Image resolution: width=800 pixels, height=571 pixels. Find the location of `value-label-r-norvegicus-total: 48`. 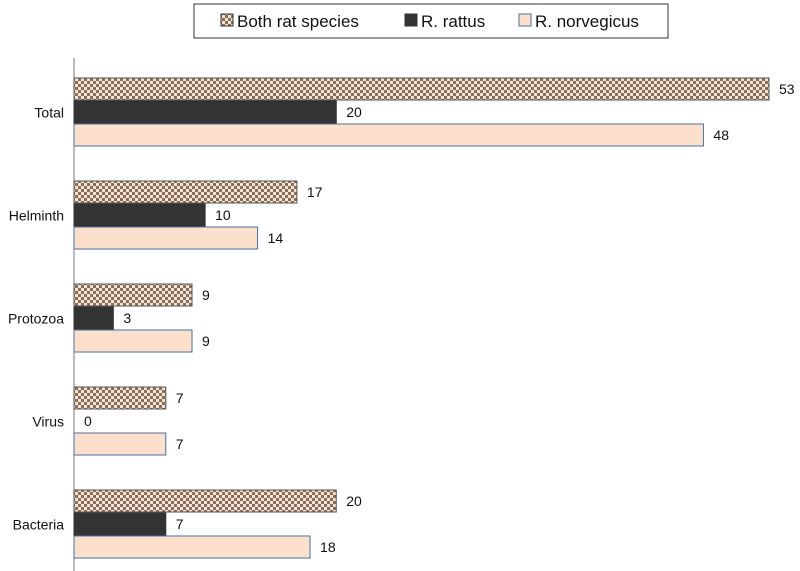

value-label-r-norvegicus-total: 48 is located at coordinates (721, 135).